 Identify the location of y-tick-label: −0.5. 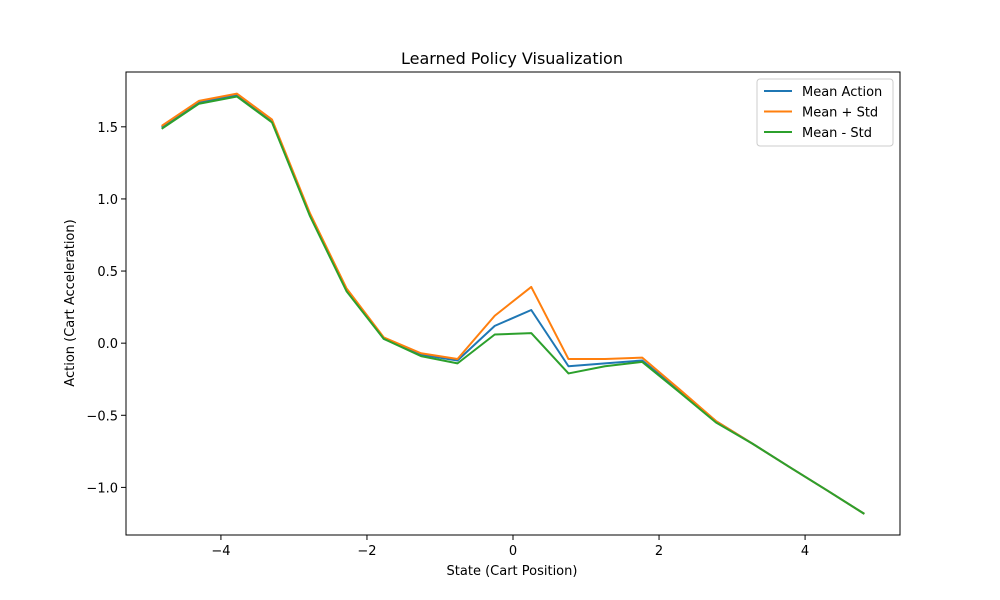
(102, 416).